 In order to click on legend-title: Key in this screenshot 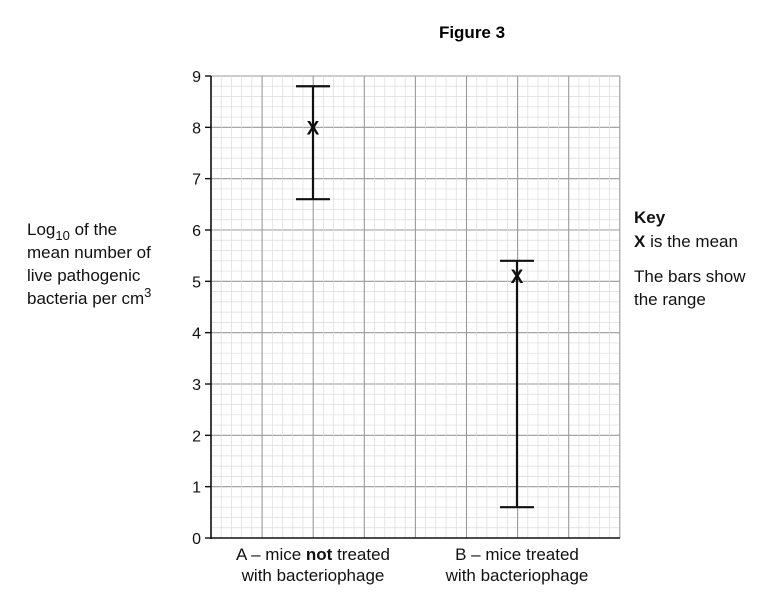, I will do `click(650, 217)`.